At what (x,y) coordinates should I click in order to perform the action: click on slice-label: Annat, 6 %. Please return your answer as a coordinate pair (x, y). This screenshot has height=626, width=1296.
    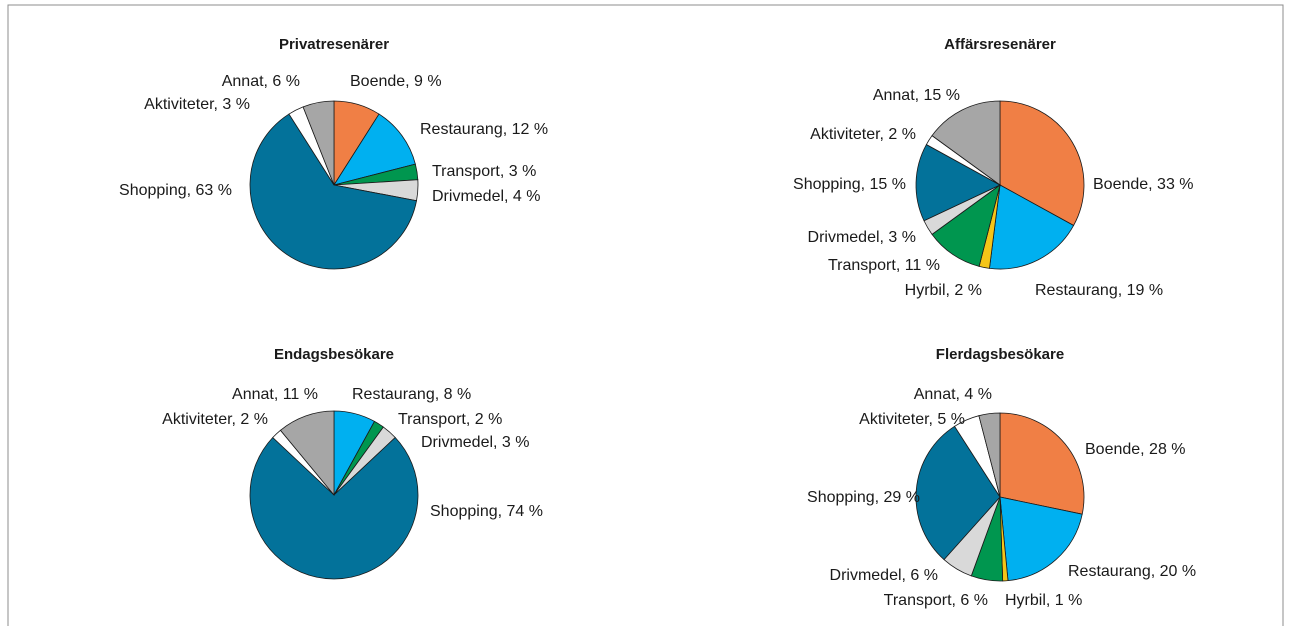
    Looking at the image, I should click on (261, 81).